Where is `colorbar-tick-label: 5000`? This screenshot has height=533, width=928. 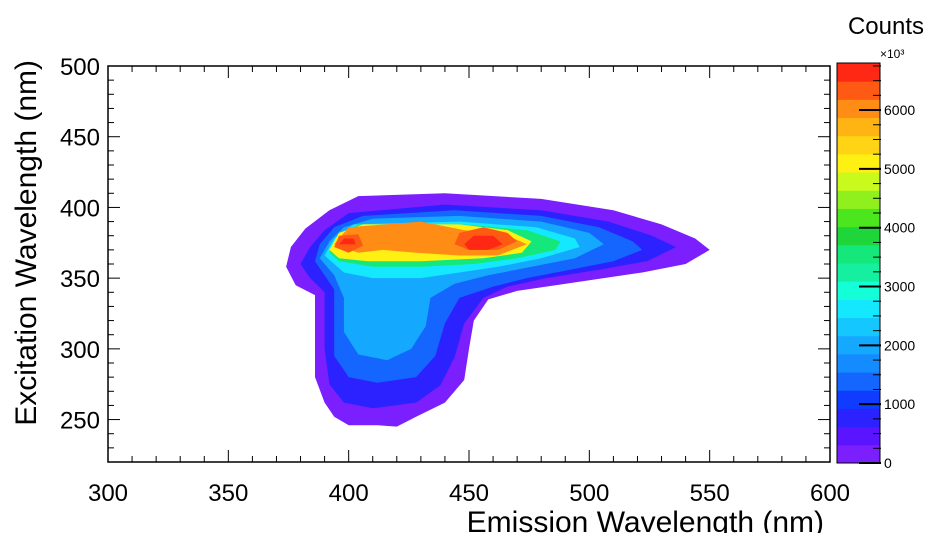 colorbar-tick-label: 5000 is located at coordinates (899, 169).